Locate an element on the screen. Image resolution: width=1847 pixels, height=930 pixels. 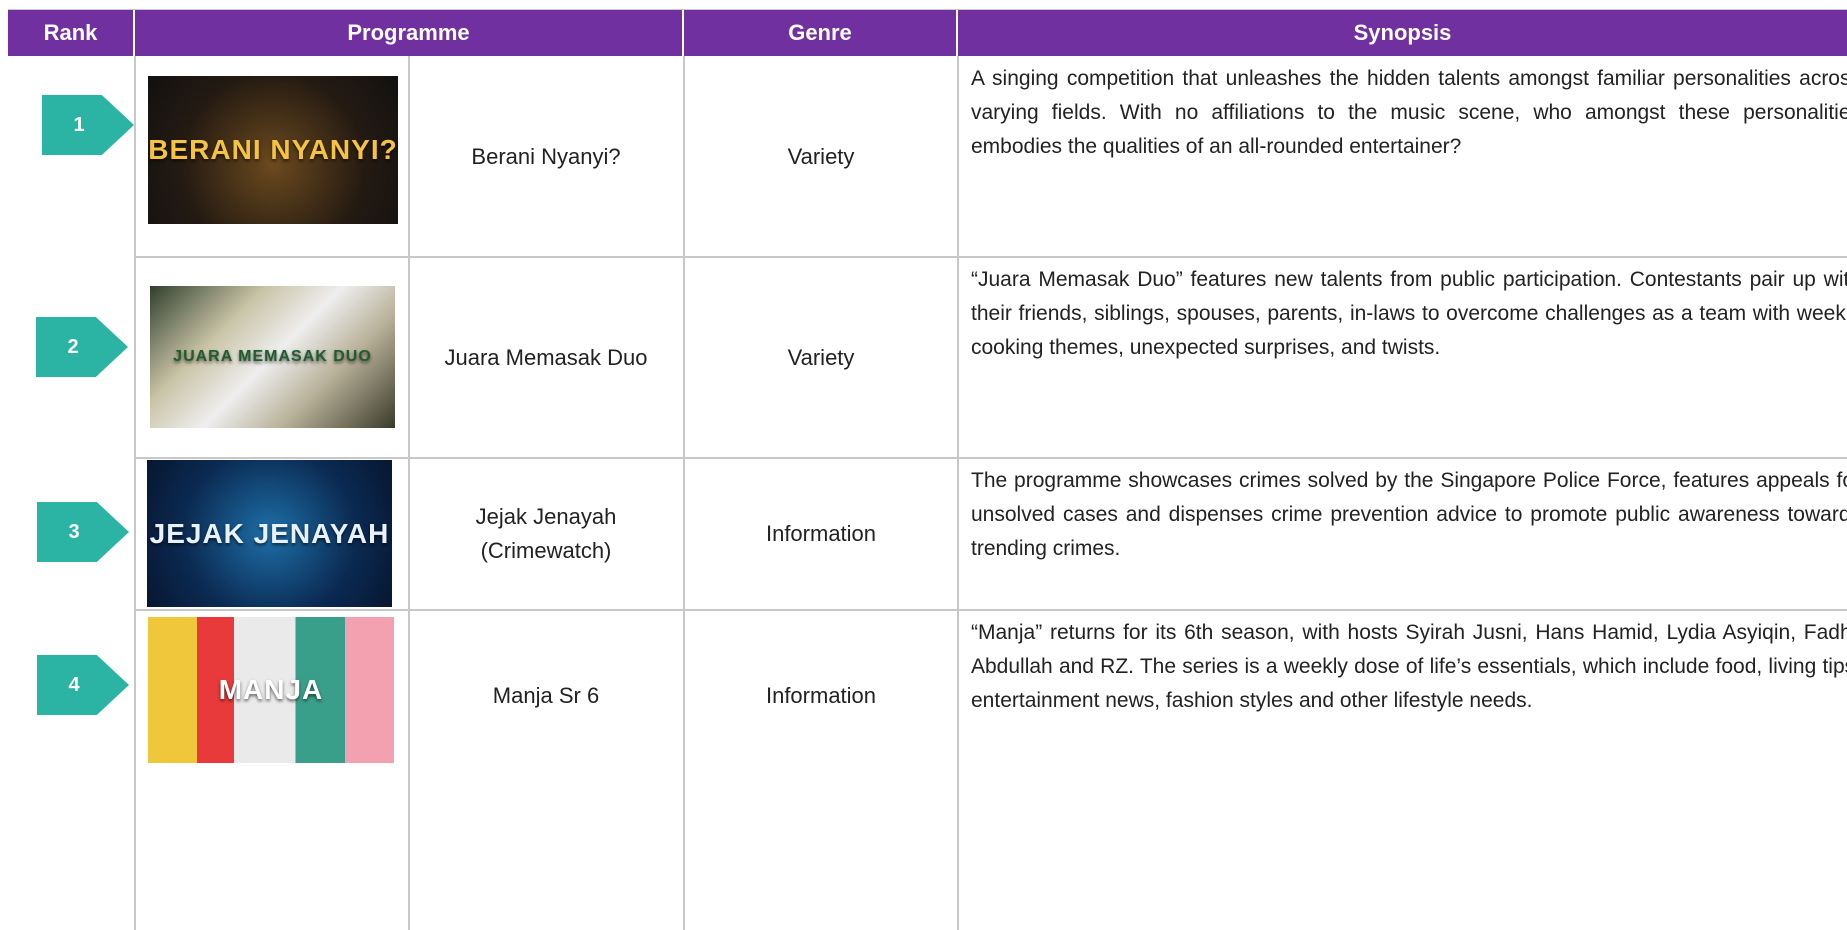
programme-name: Manja Sr 6 is located at coordinates (546, 695).